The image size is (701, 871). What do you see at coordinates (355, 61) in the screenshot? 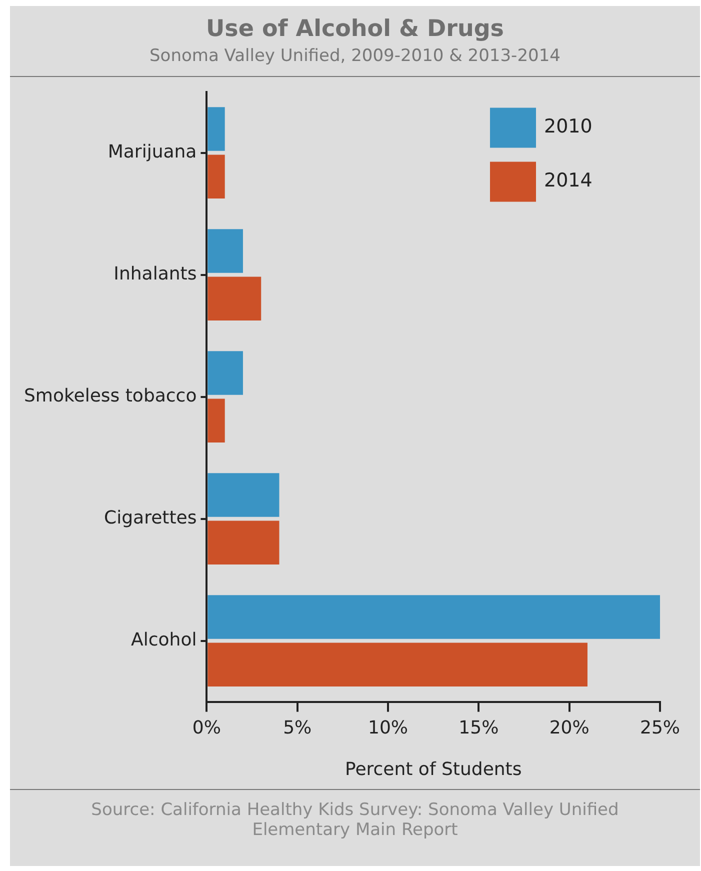
I see `chart-subtitle: Sonoma Valley Unified, 2009-2010 & 2013-2014` at bounding box center [355, 61].